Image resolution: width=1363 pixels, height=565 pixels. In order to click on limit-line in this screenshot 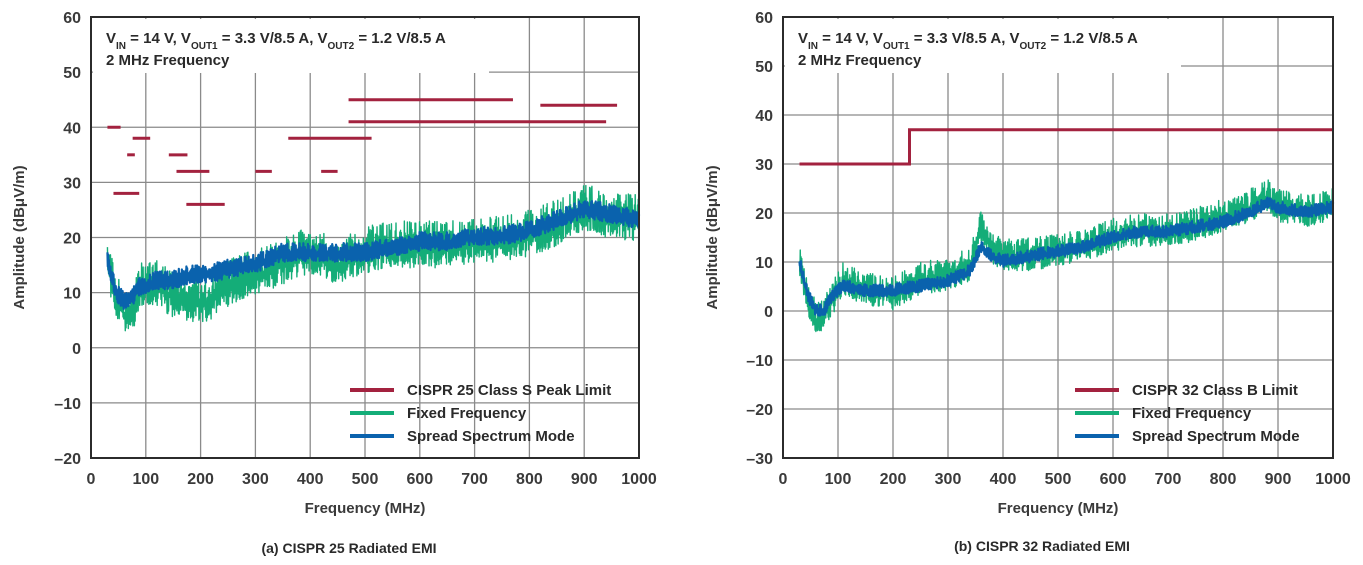, I will do `click(1066, 147)`.